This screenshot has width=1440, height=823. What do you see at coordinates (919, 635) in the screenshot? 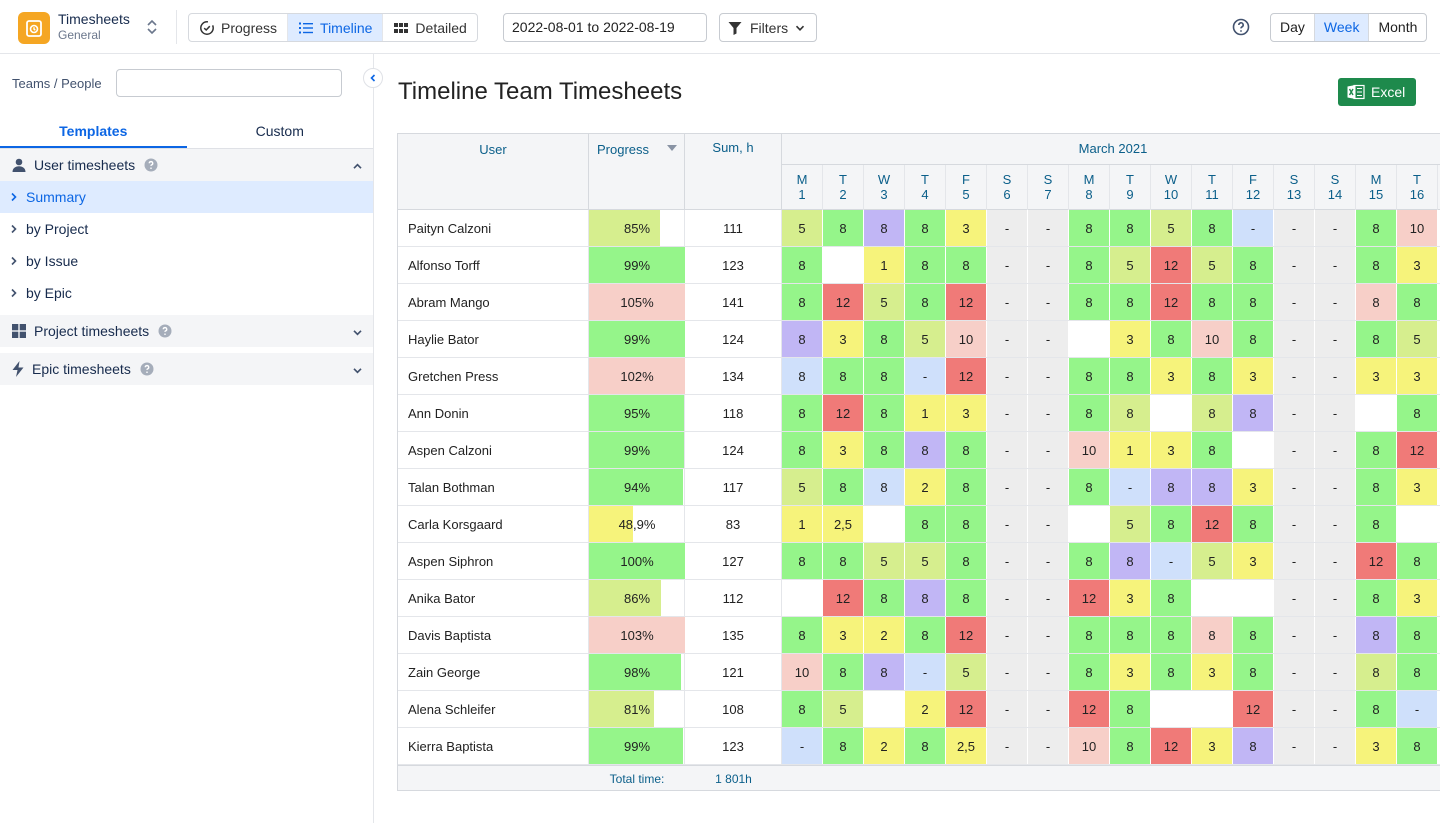
I see `table-row: Davis Baptista 103% 135 8 3 2 8 12- -8 8 8 8 8- -8 8` at bounding box center [919, 635].